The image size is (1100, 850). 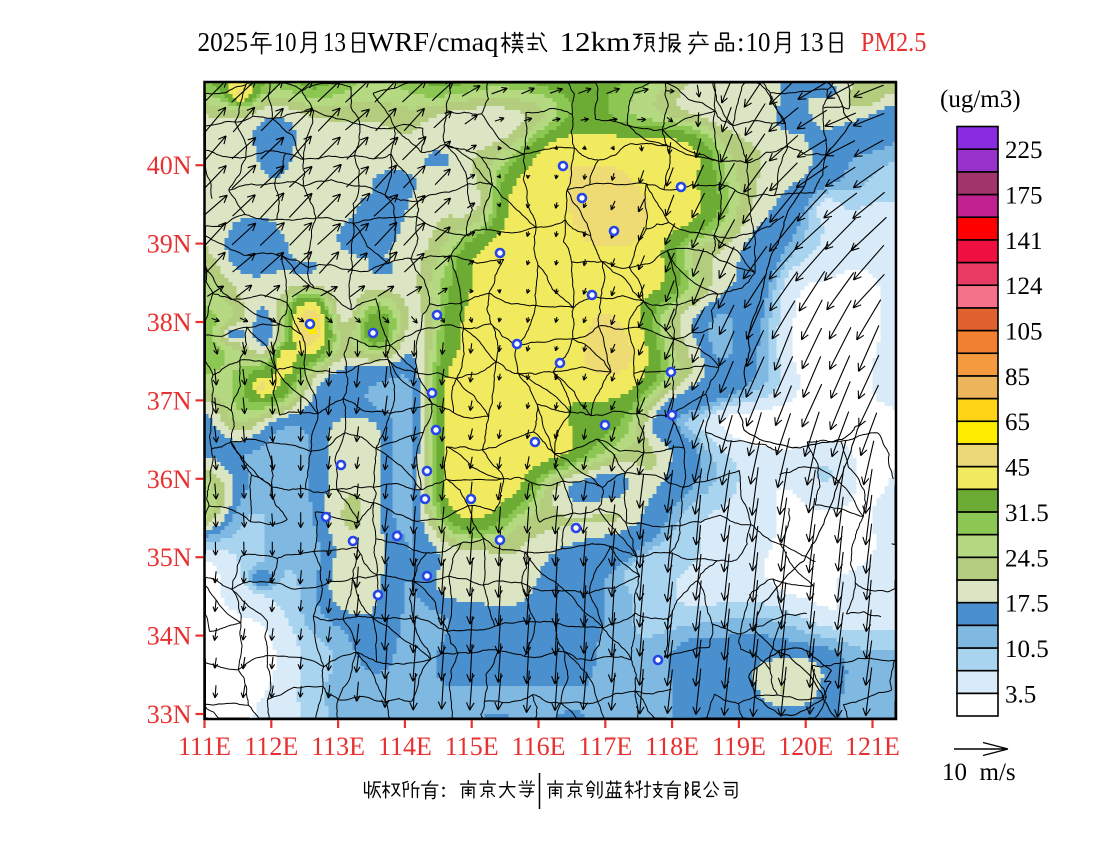 I want to click on svg-text: PM2.5, so click(x=894, y=42).